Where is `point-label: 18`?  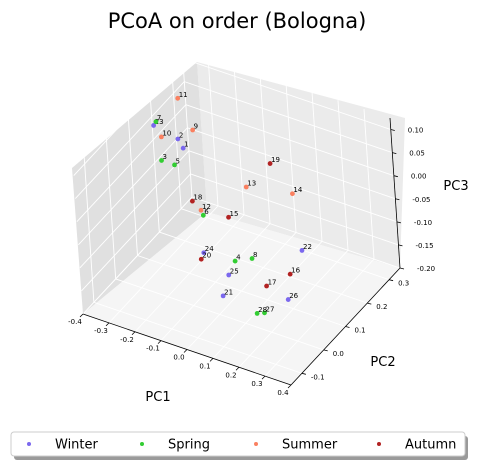 point-label: 18 is located at coordinates (197, 198).